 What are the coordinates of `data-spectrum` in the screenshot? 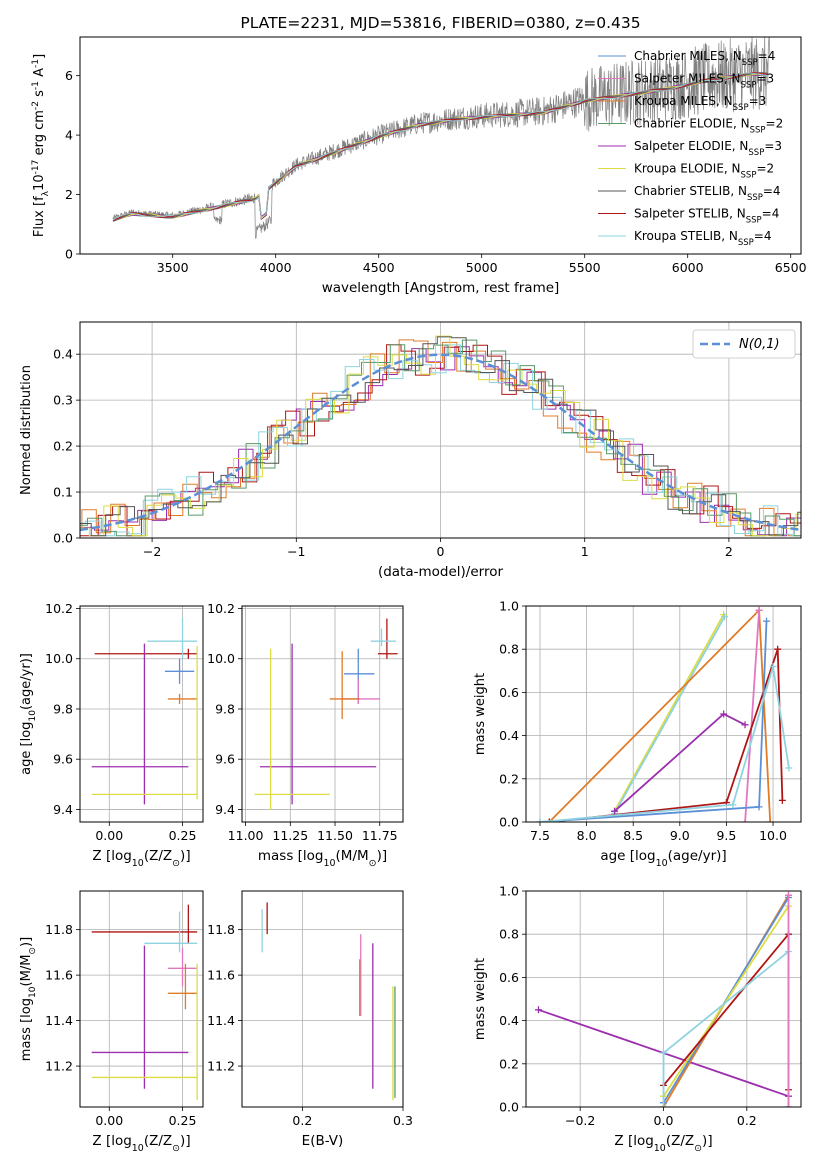 It's located at (441, 138).